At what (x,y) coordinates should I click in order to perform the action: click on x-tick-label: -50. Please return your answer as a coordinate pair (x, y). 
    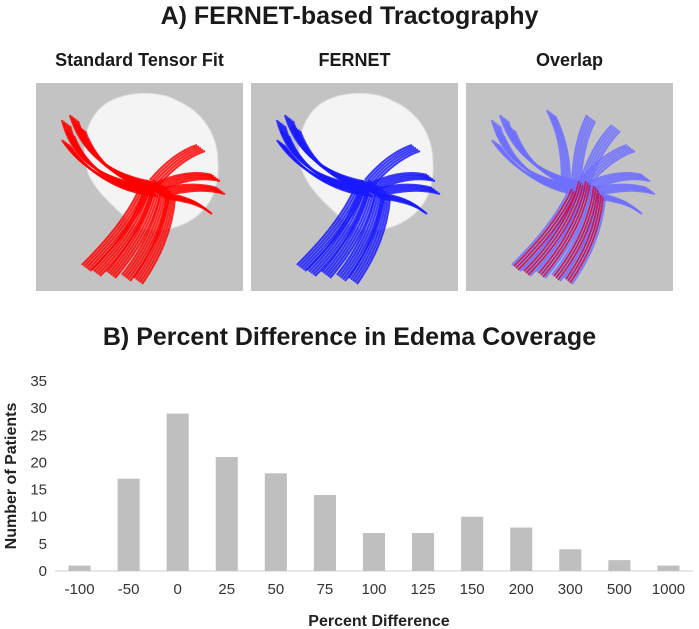
    Looking at the image, I should click on (129, 589).